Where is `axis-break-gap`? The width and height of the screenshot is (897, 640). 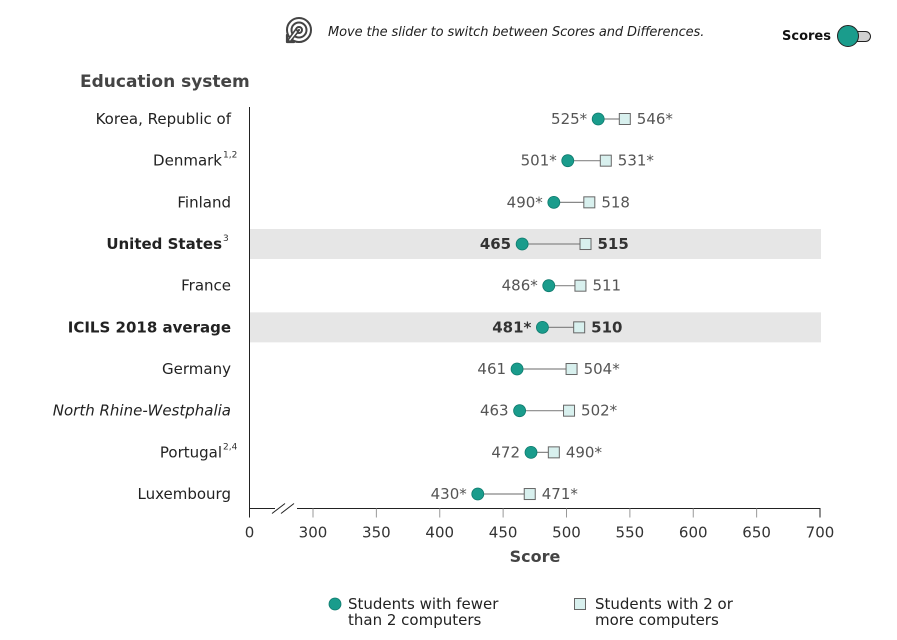
axis-break-gap is located at coordinates (286, 508).